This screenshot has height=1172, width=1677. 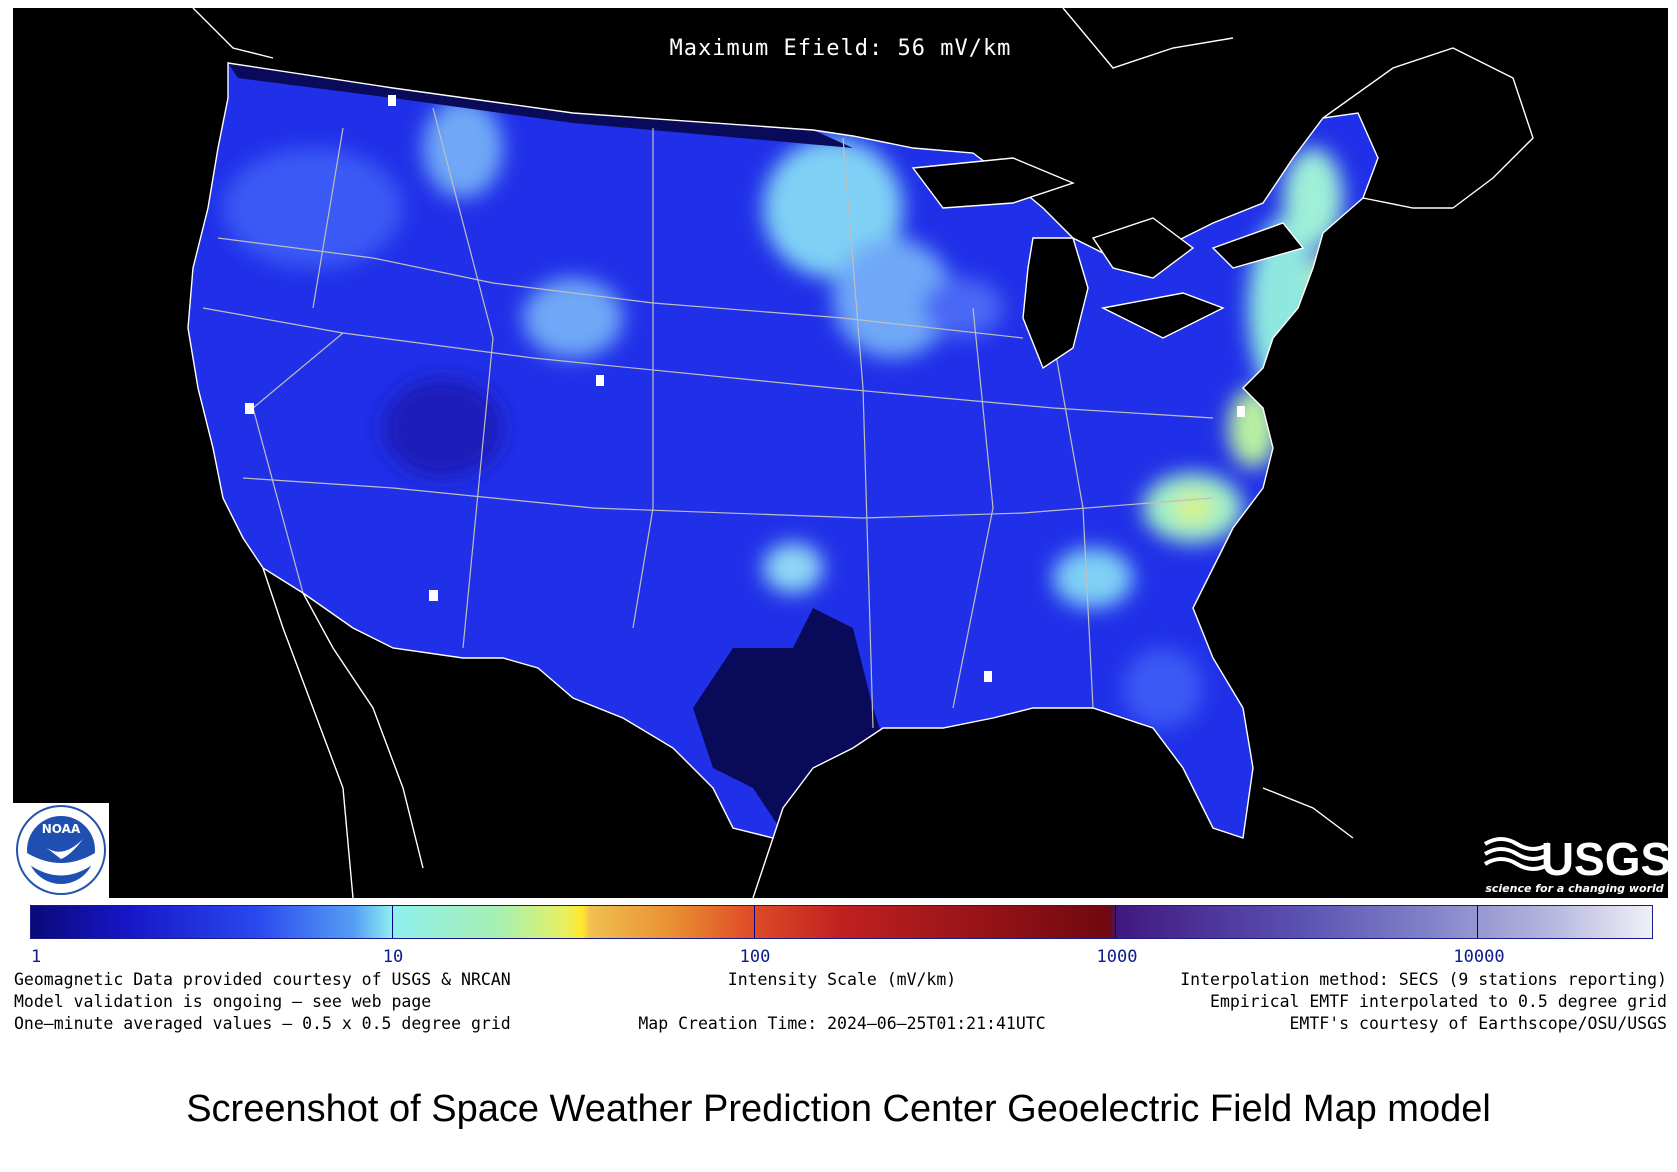 What do you see at coordinates (1479, 957) in the screenshot?
I see `colorbar-tick-label: 10000` at bounding box center [1479, 957].